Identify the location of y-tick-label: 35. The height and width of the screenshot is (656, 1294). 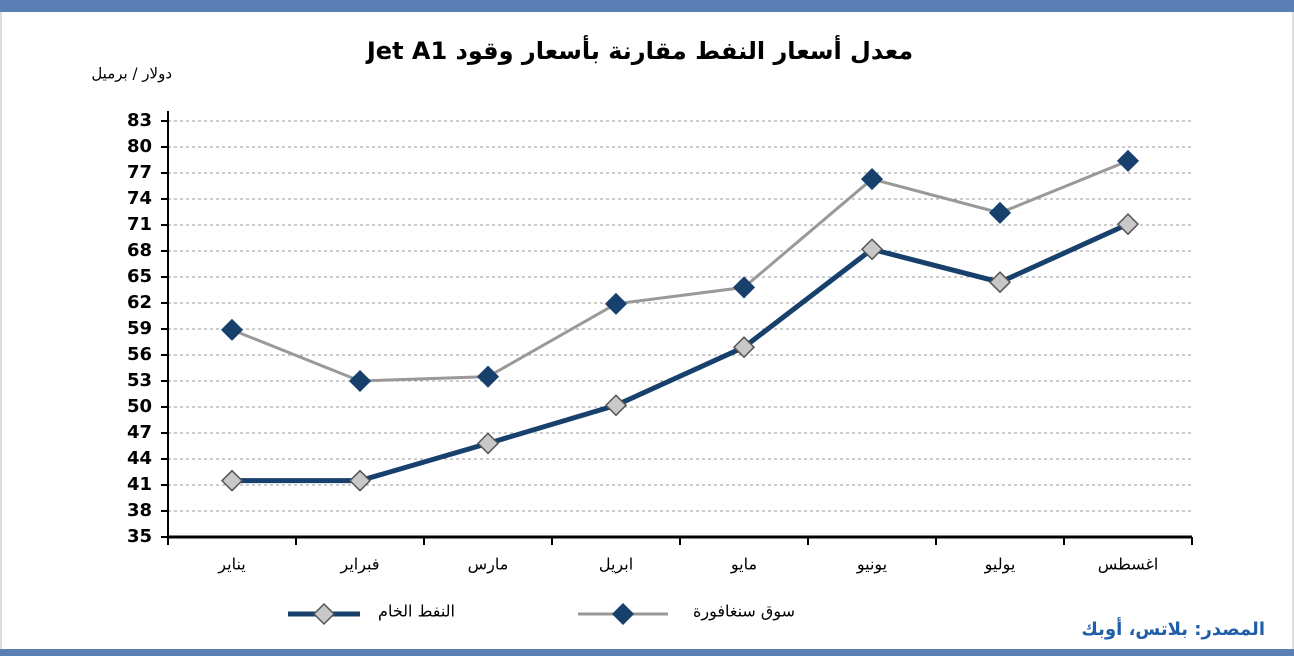
(139, 536).